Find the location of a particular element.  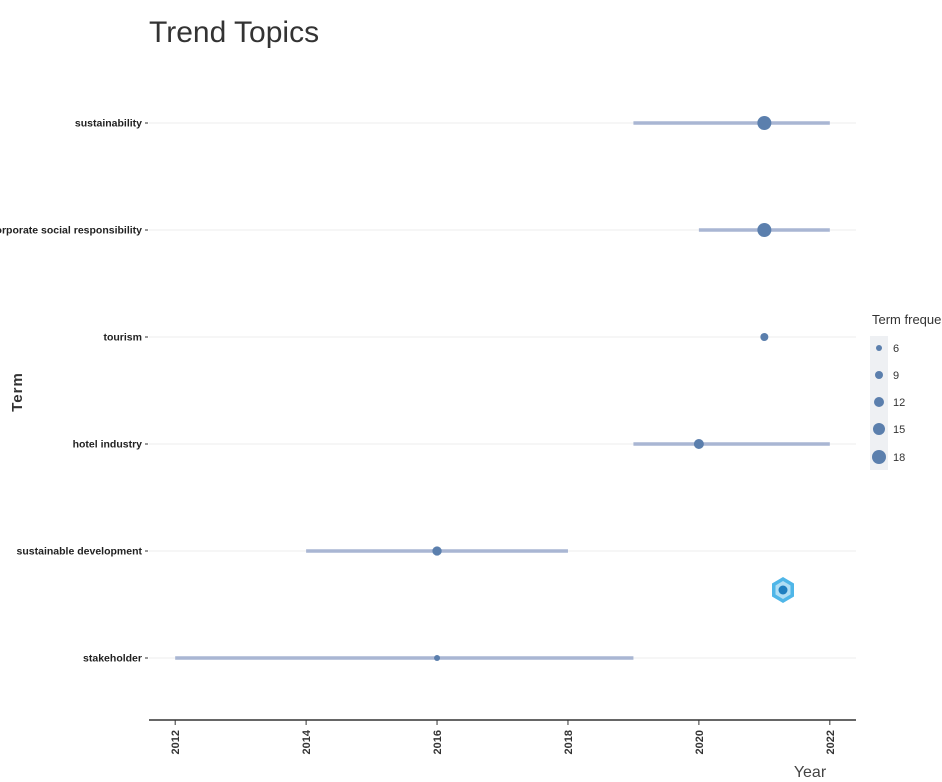

x-tick-label: 2012 is located at coordinates (176, 742).